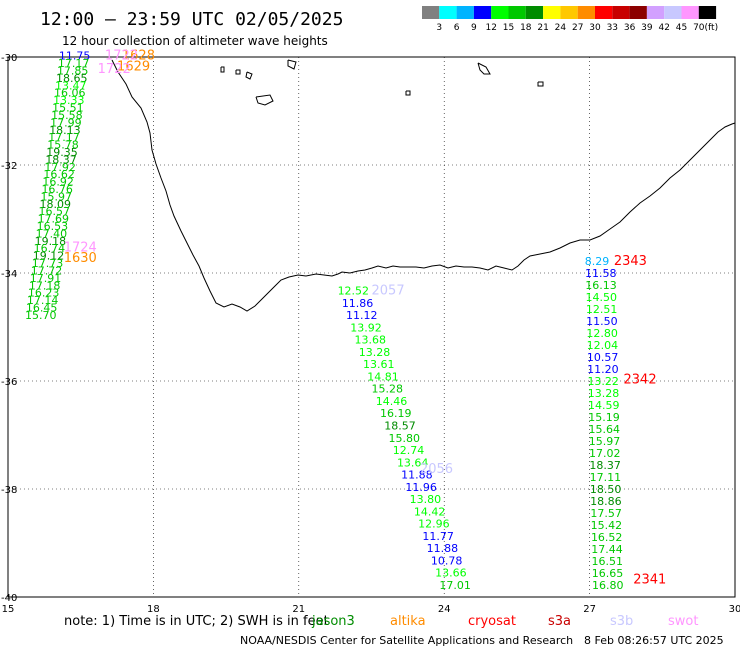 The image size is (740, 650). Describe the element at coordinates (681, 28) in the screenshot. I see `legend-label: 45` at that location.